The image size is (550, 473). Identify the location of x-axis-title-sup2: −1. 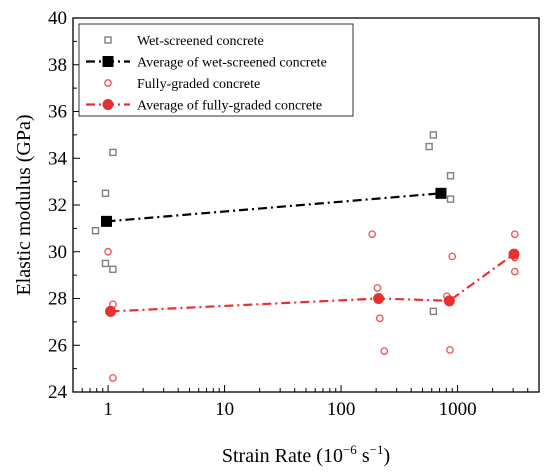
(377, 449).